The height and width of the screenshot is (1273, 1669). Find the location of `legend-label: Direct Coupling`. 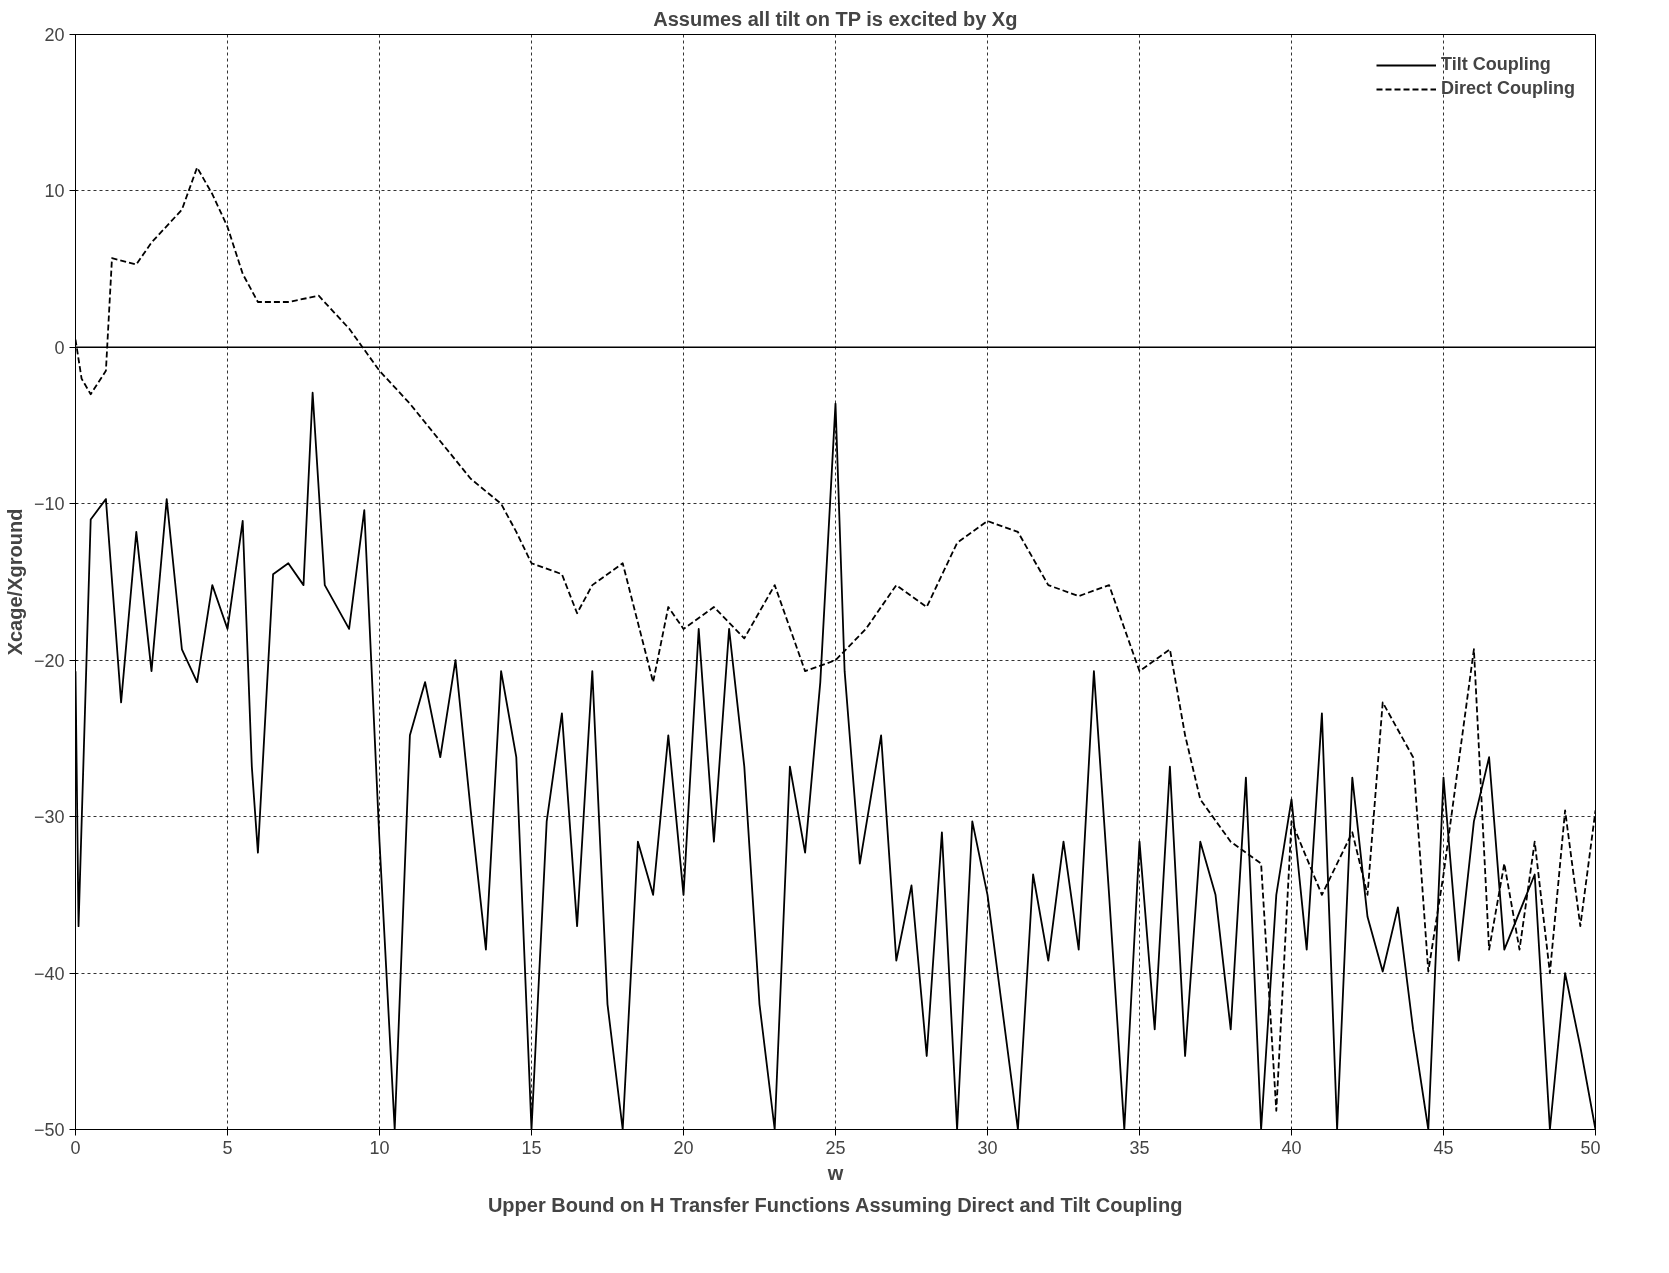

legend-label: Direct Coupling is located at coordinates (1508, 88).